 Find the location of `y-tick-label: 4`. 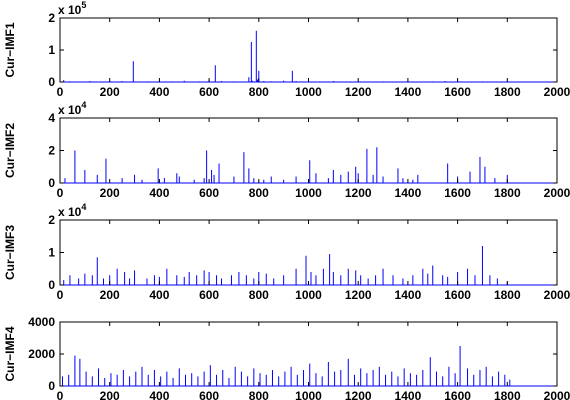

y-tick-label: 4 is located at coordinates (51, 118).